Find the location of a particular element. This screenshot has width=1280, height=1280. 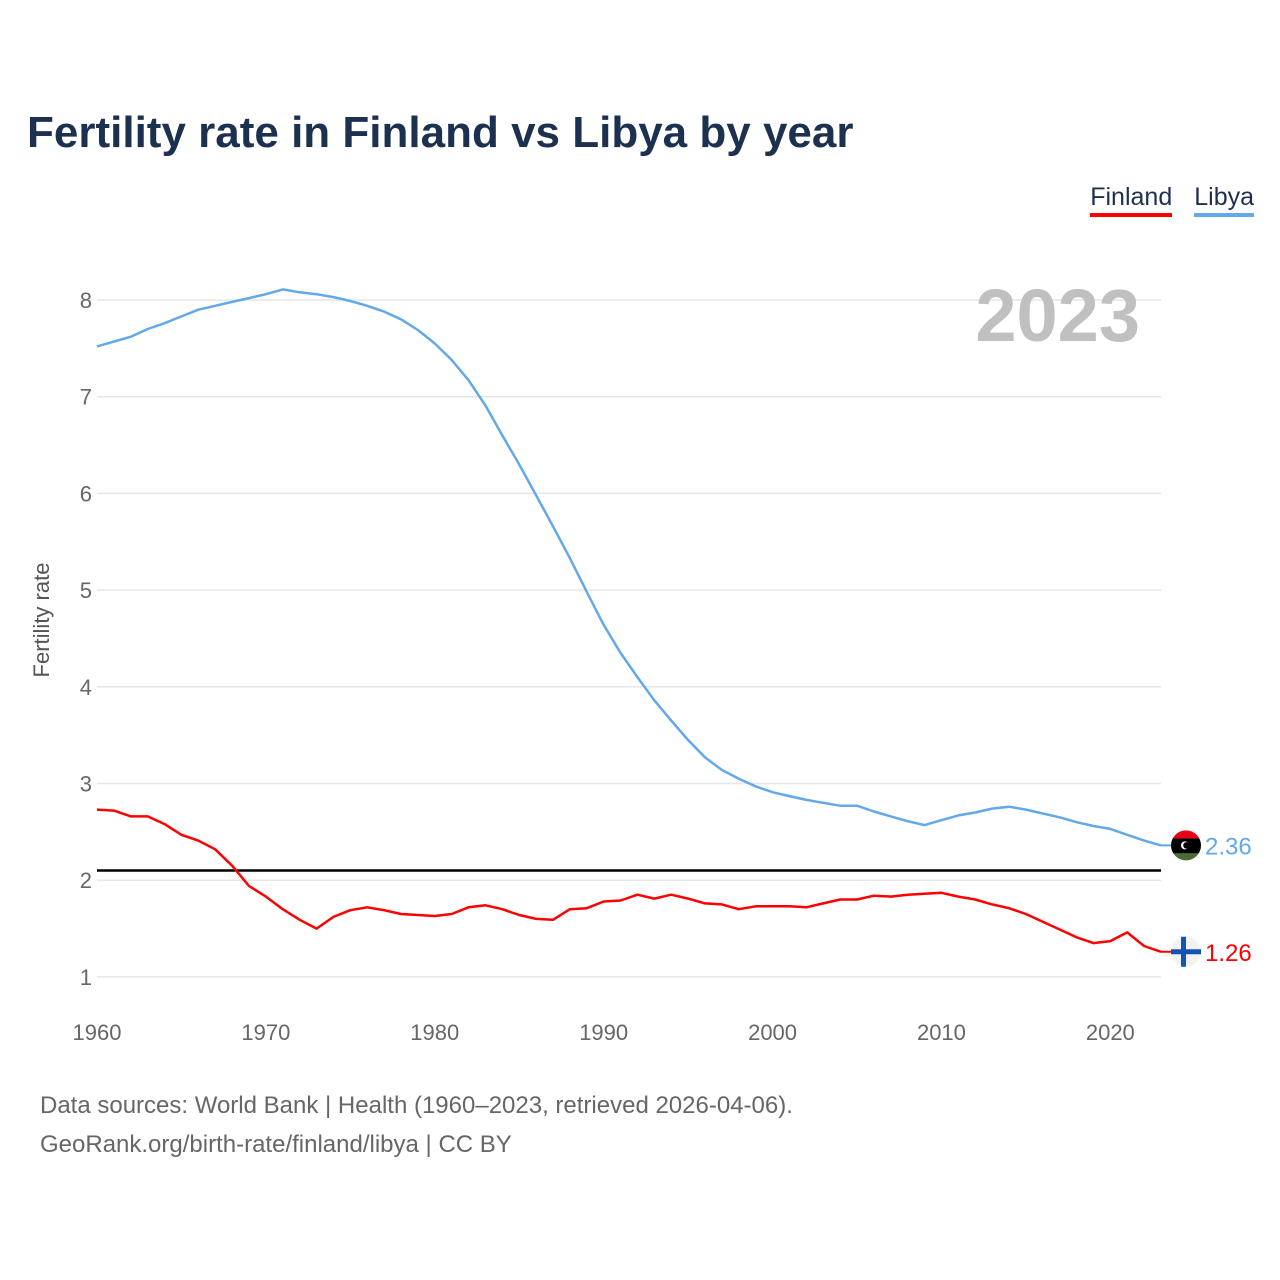

legend-item-libya: Libya is located at coordinates (1224, 200).